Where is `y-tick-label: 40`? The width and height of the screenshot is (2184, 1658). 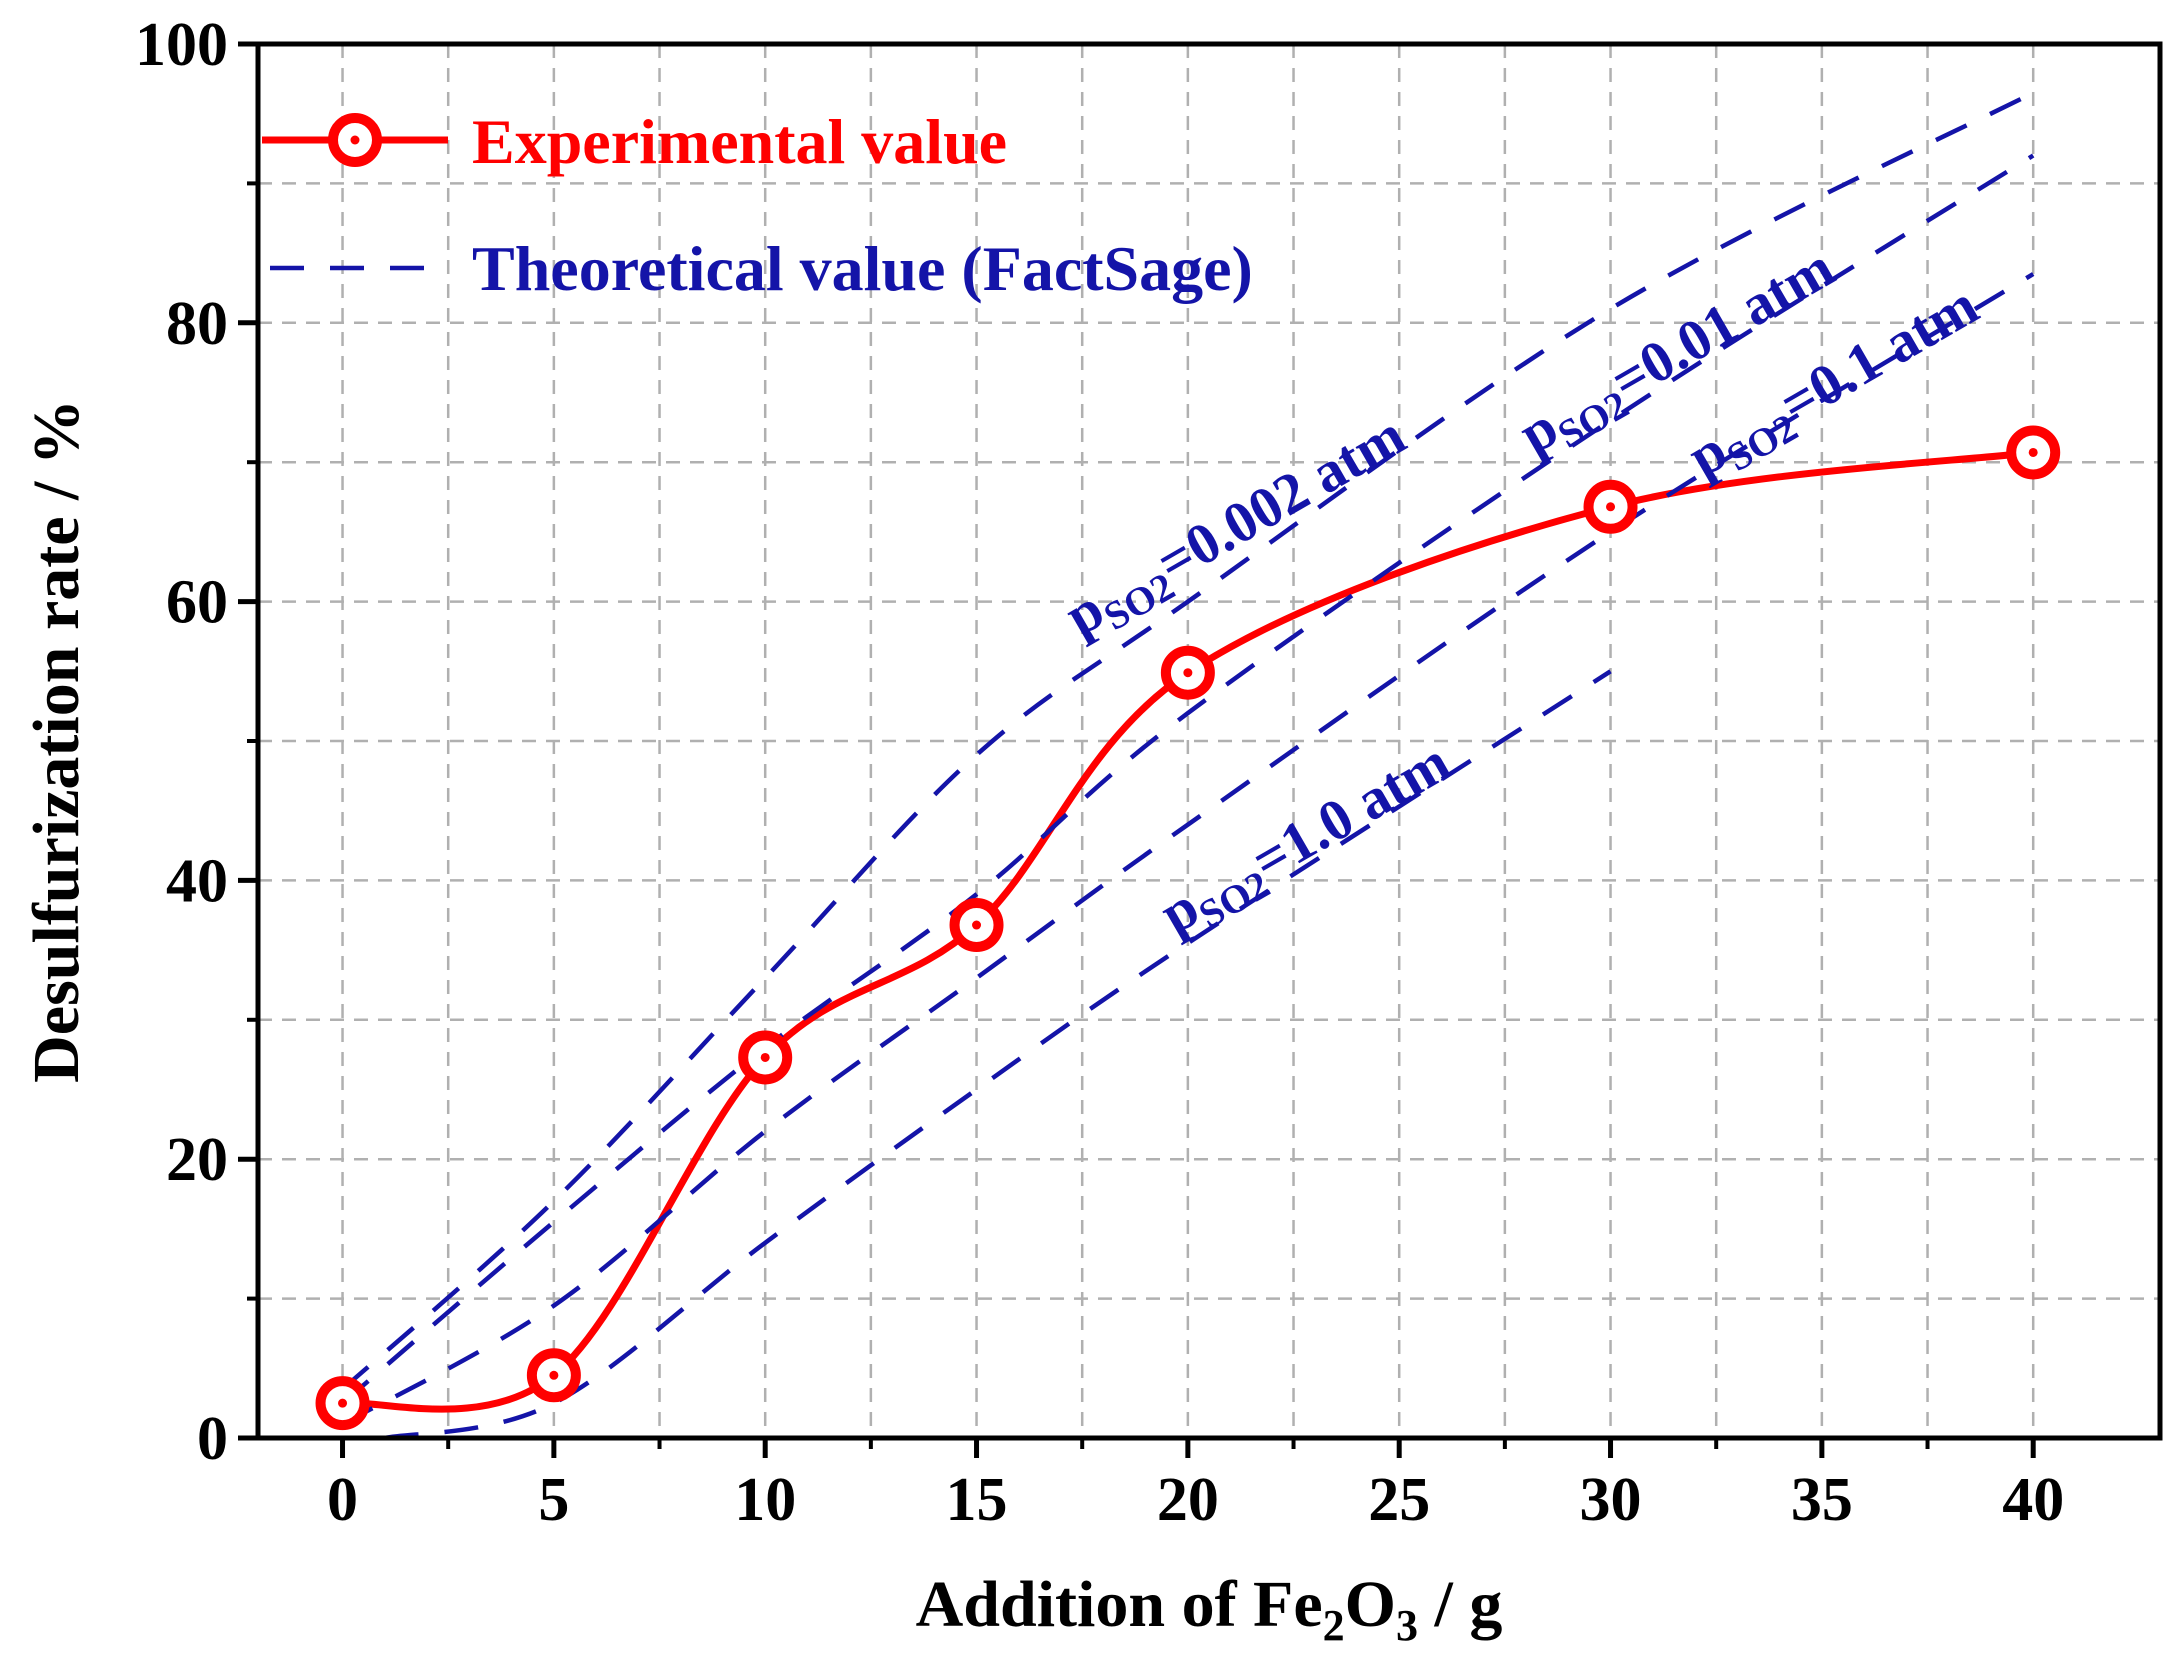
y-tick-label: 40 is located at coordinates (197, 881).